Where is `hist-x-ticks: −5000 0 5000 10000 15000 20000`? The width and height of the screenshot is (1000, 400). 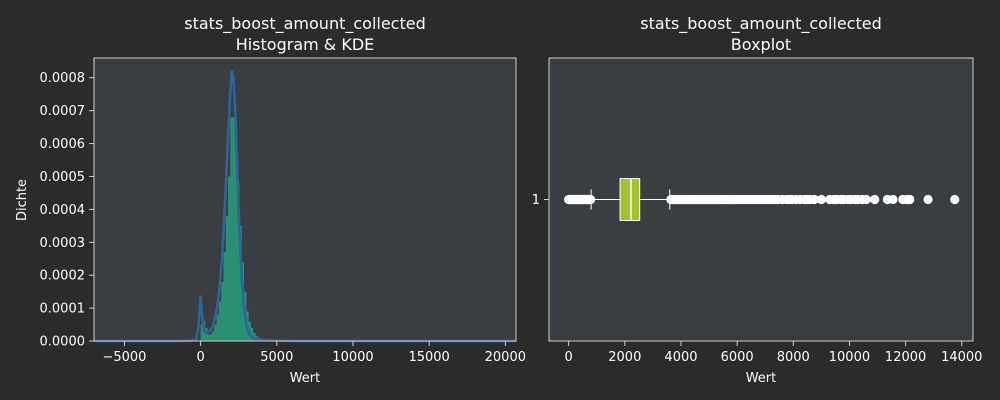
hist-x-ticks: −5000 0 5000 10000 15000 20000 is located at coordinates (314, 353).